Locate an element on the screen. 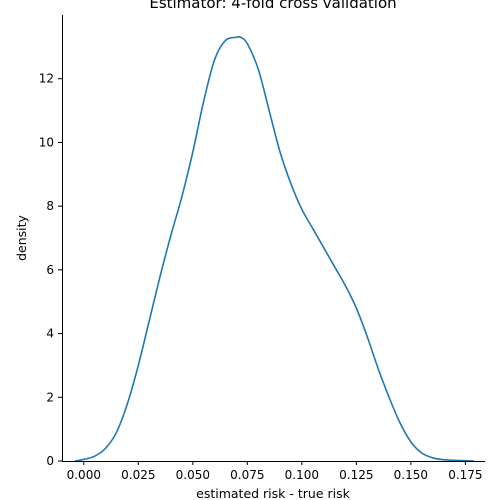 This screenshot has height=500, width=500. x-tick-label: 0.150 is located at coordinates (411, 475).